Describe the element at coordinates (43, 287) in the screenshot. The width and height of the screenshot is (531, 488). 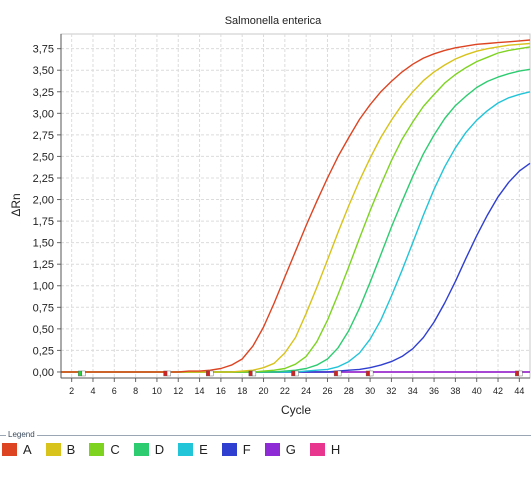
I see `y-tick-label: 1,00` at that location.